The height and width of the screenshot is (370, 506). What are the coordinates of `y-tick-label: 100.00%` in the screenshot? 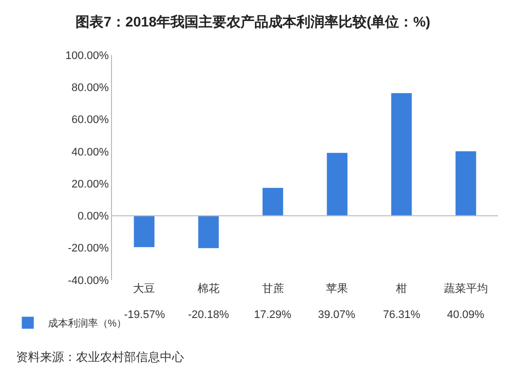 It's located at (87, 56).